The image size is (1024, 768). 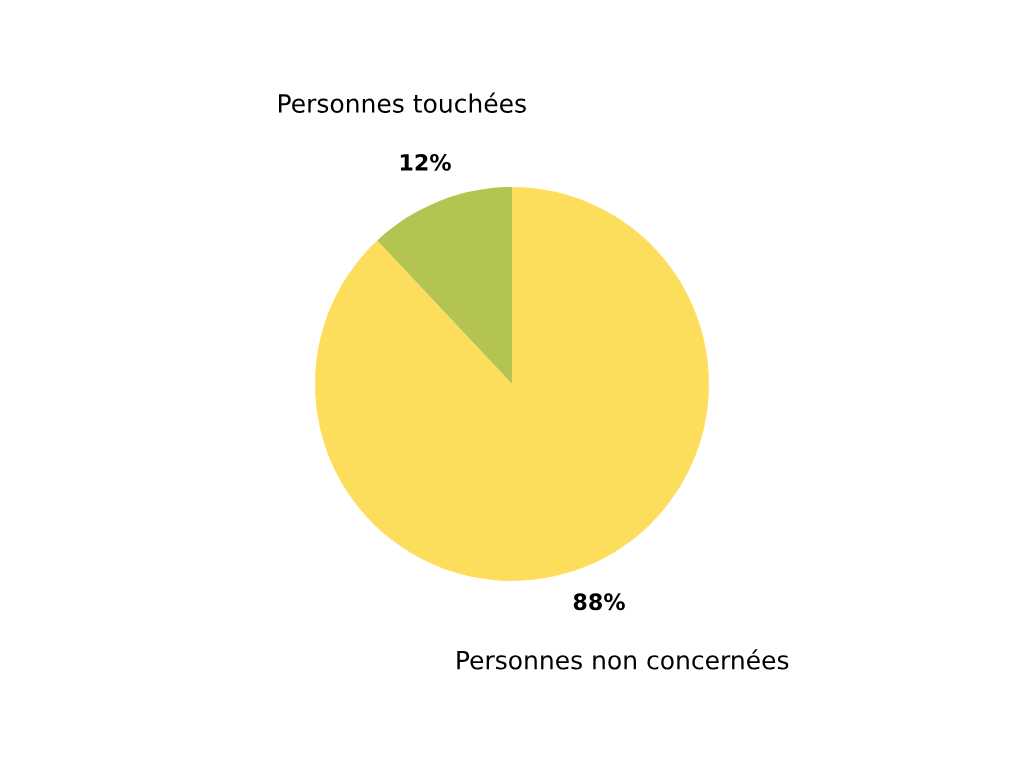 What do you see at coordinates (623, 659) in the screenshot?
I see `slice-label: Personnes non concernées` at bounding box center [623, 659].